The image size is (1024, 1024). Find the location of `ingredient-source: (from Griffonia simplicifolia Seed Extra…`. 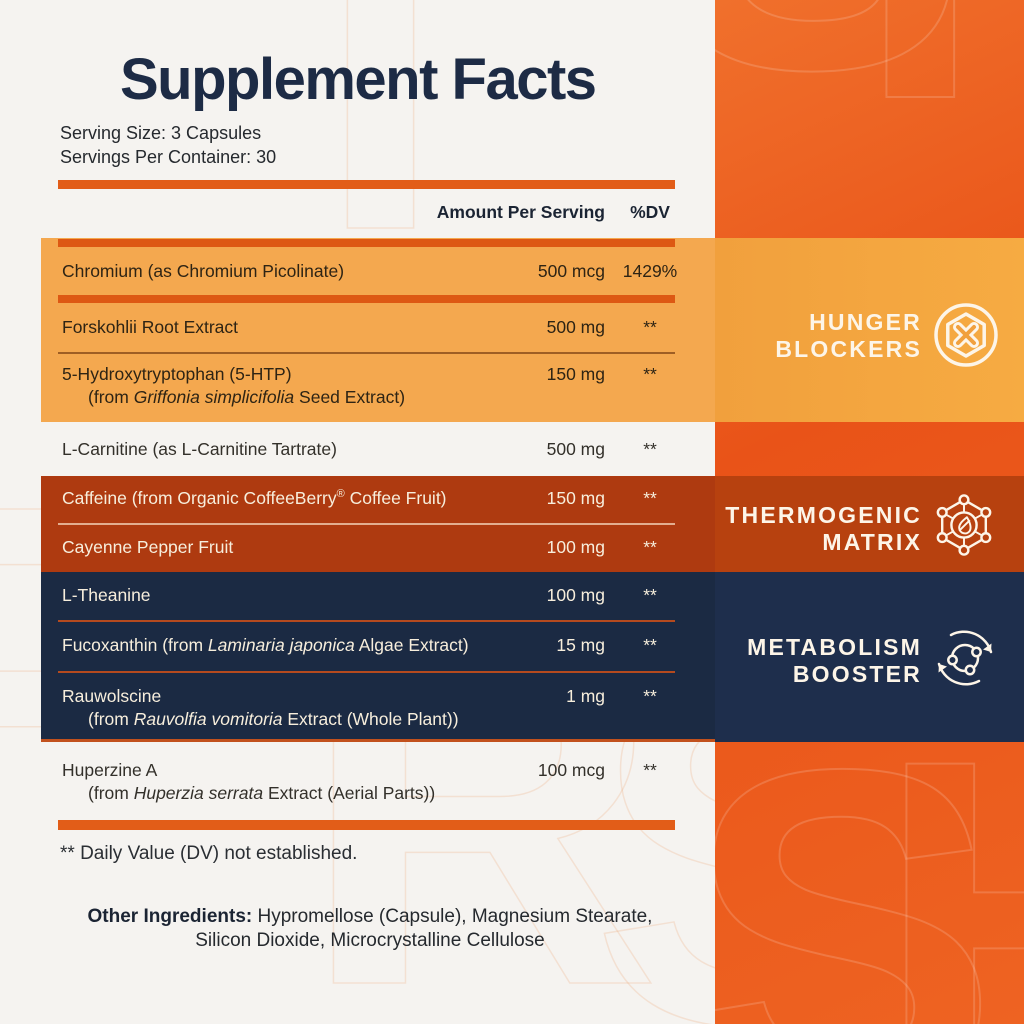

ingredient-source: (from Griffonia simplicifolia Seed Extra… is located at coordinates (298, 397).